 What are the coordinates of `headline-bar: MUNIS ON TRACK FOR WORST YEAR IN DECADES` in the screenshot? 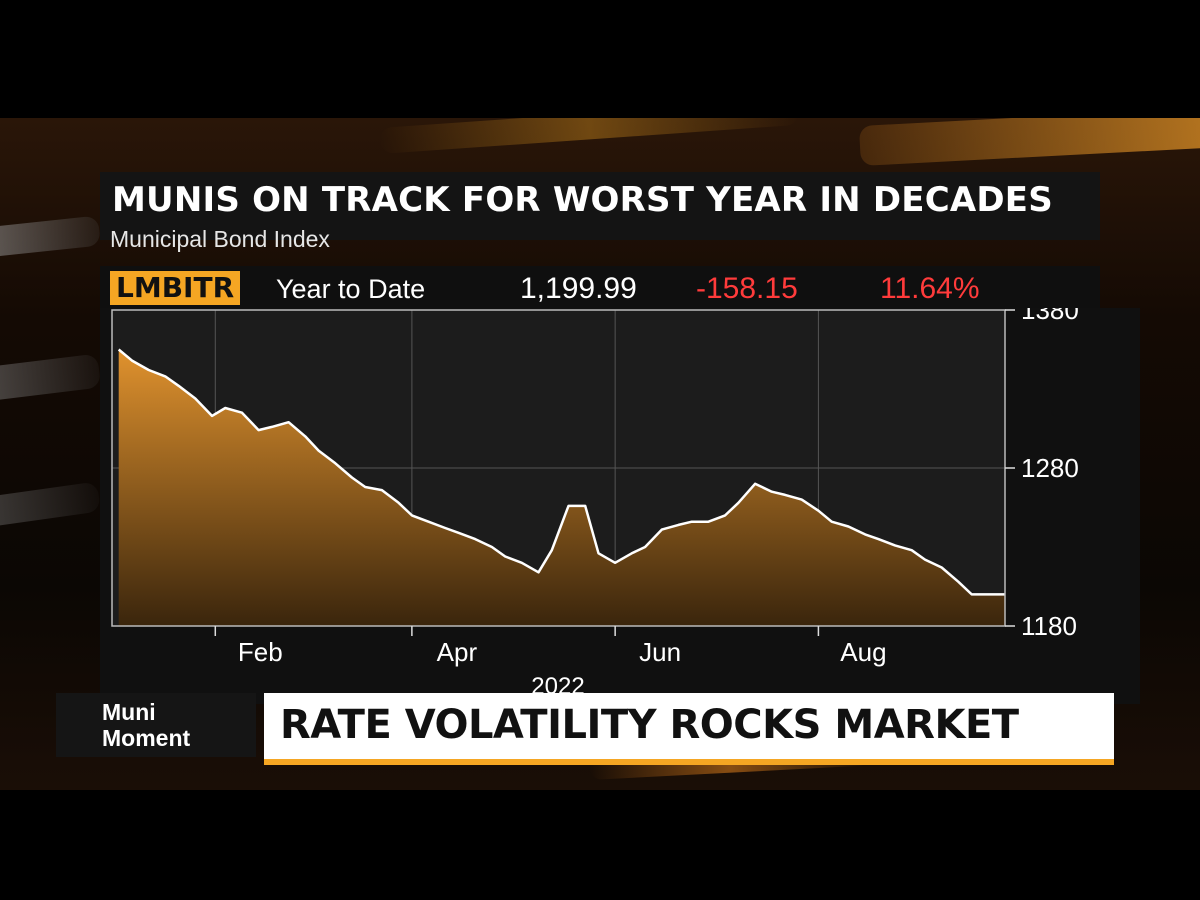 It's located at (600, 206).